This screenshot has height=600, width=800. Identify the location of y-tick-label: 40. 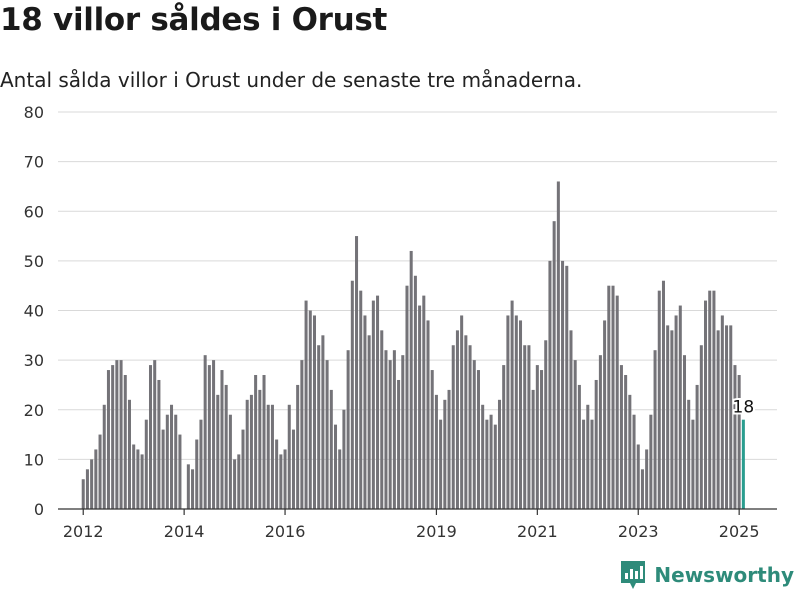
(34, 311).